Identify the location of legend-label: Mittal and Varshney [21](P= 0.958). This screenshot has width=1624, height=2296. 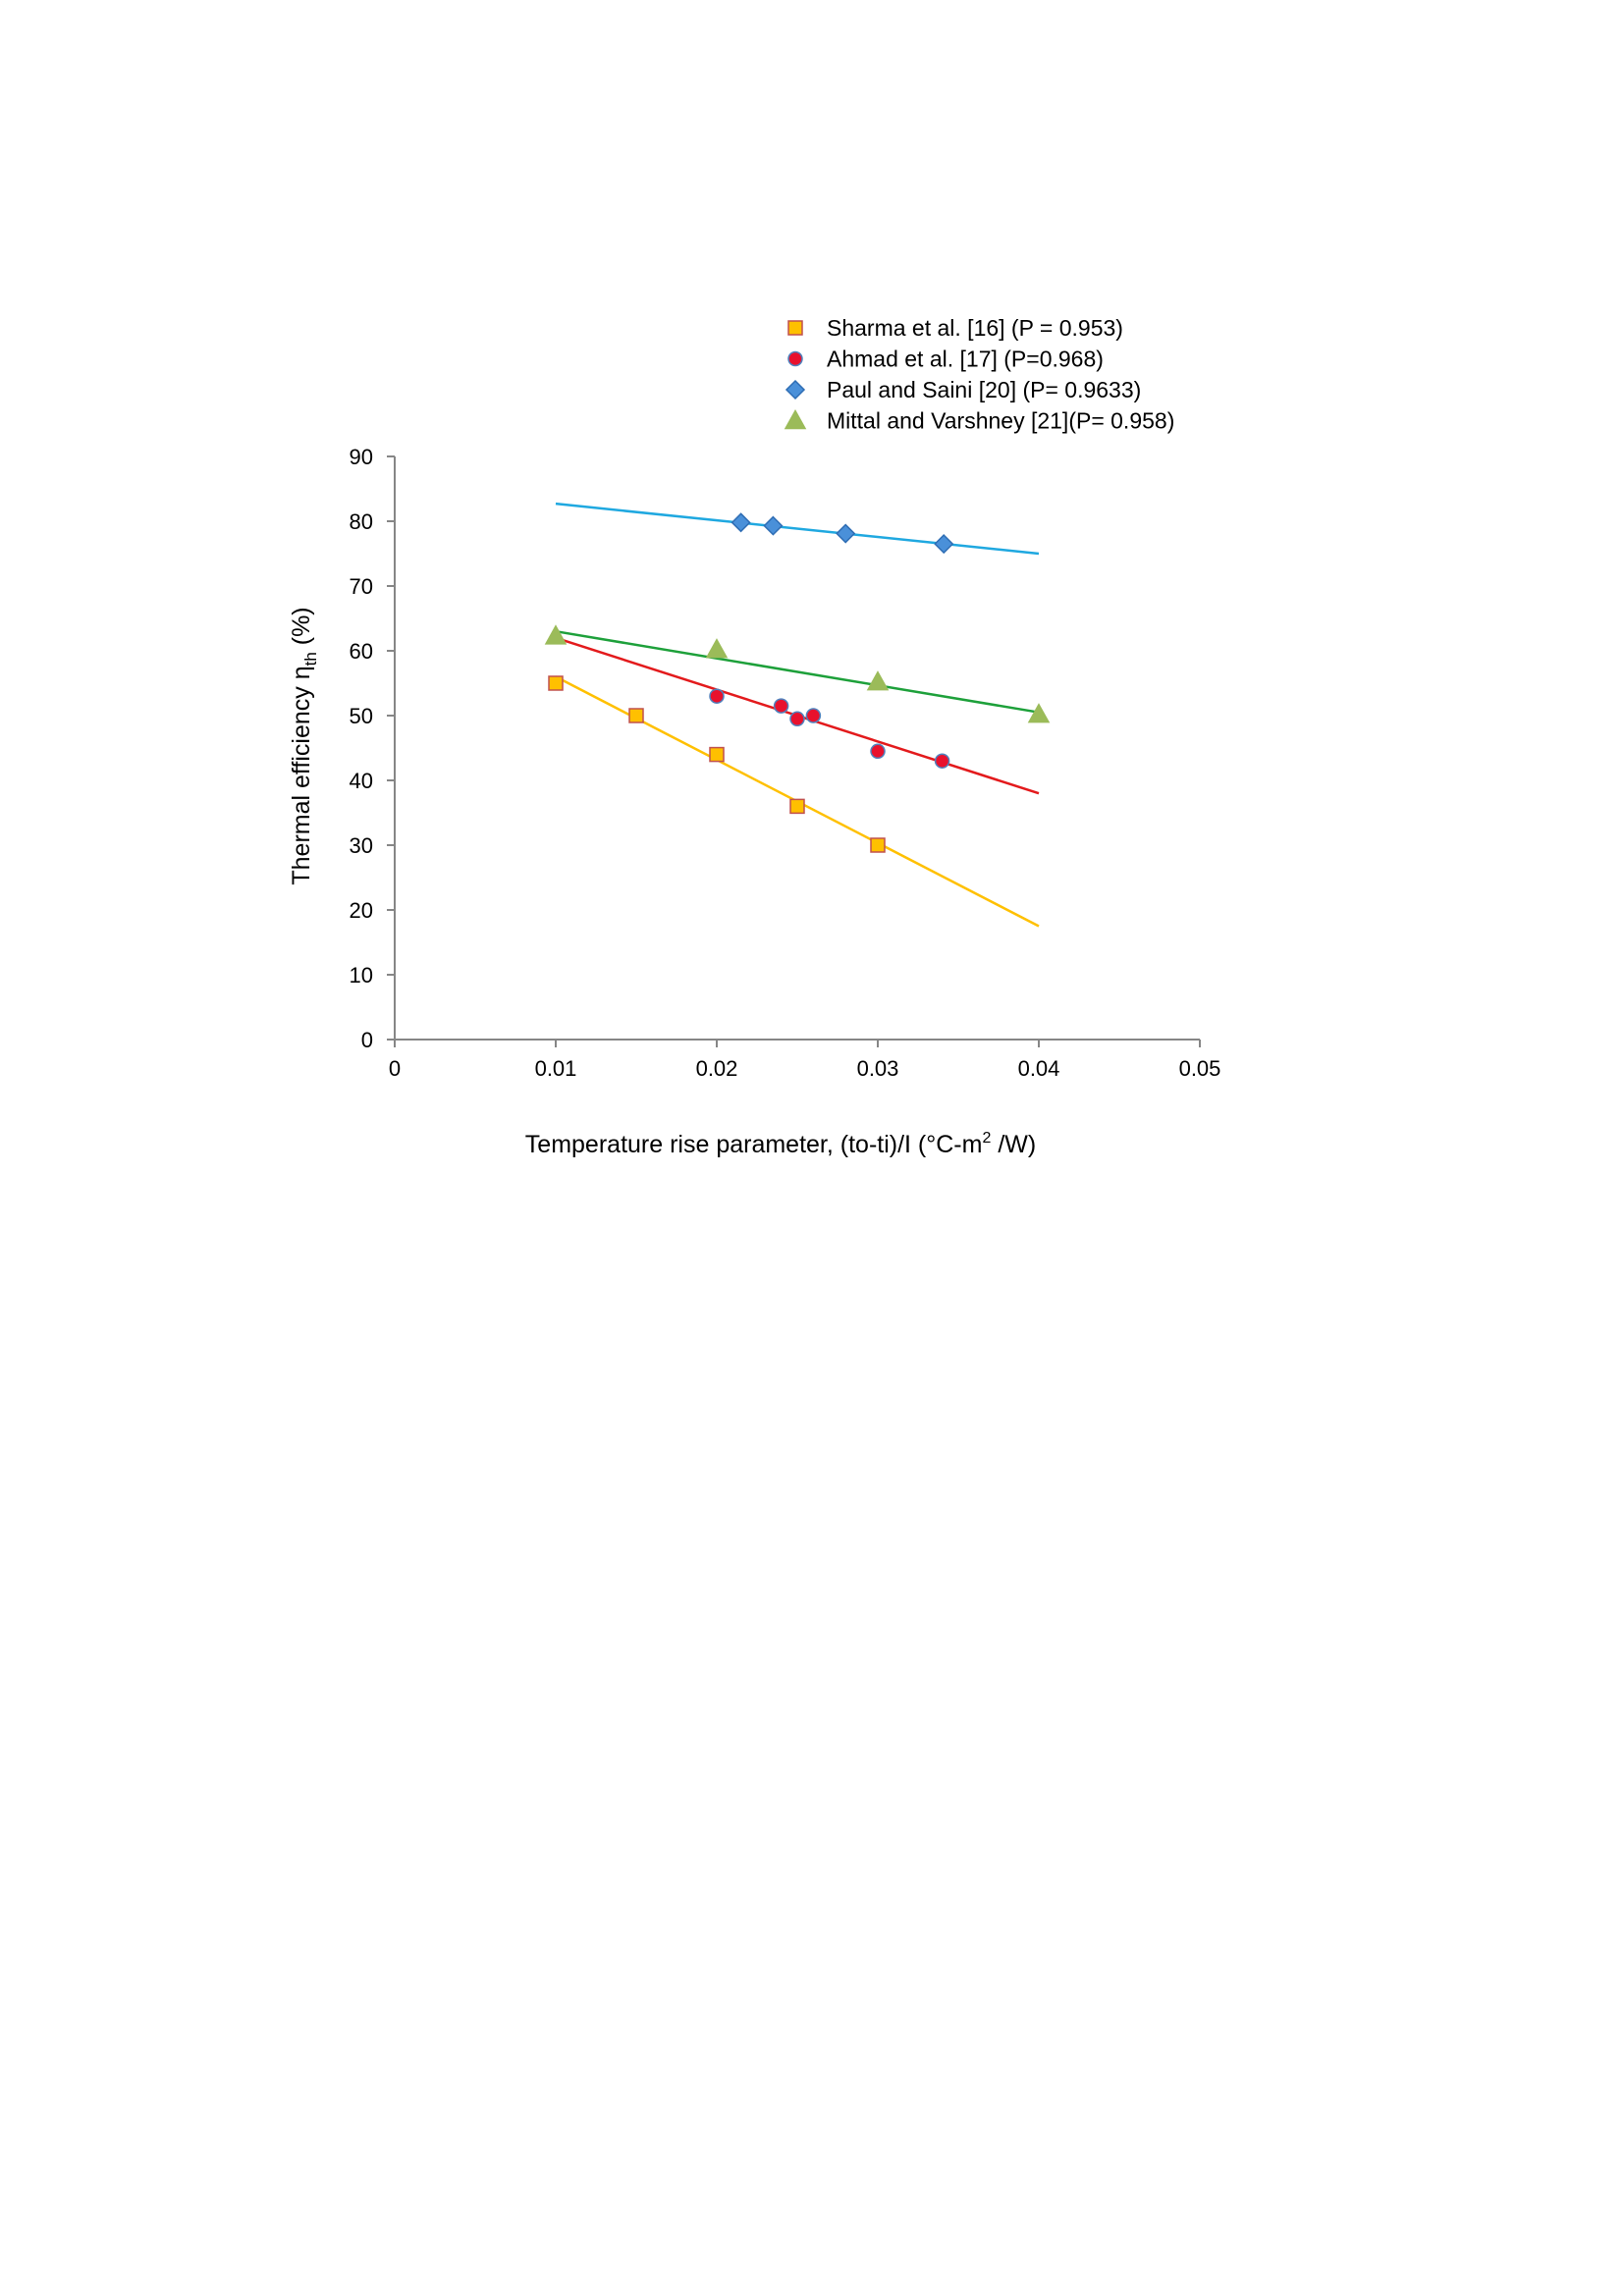
(1000, 421).